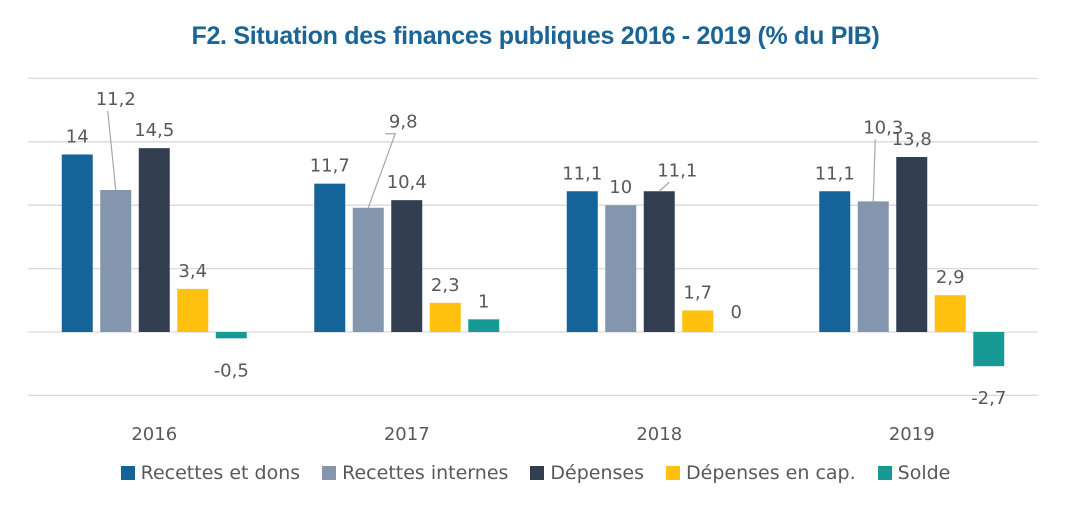 This screenshot has width=1071, height=525. I want to click on data-label: 1,7, so click(697, 292).